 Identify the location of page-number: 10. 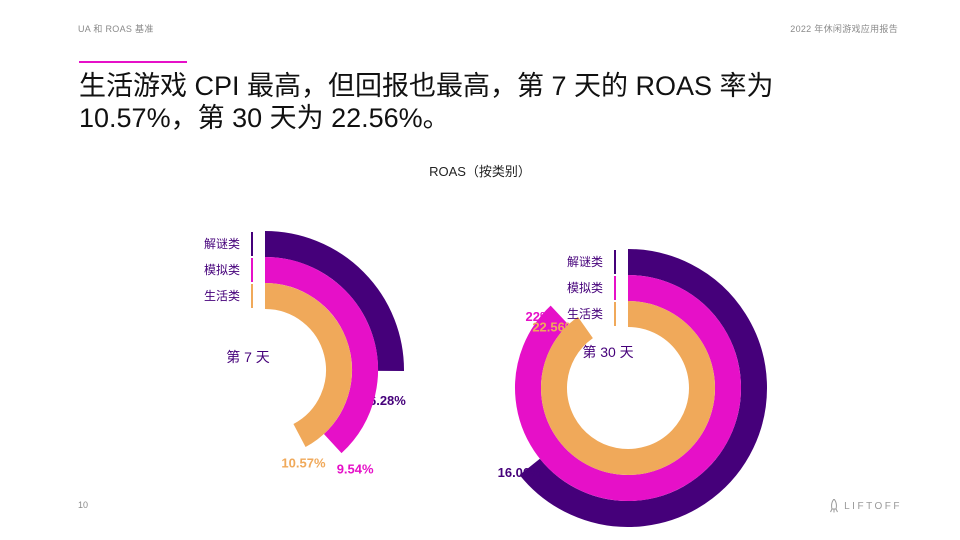
(83, 505).